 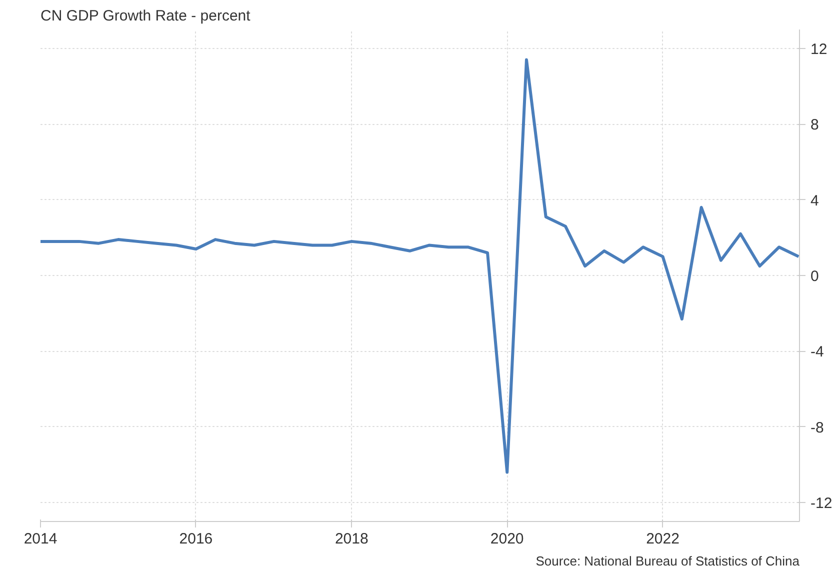 What do you see at coordinates (41, 539) in the screenshot?
I see `x-tick-label: 2014` at bounding box center [41, 539].